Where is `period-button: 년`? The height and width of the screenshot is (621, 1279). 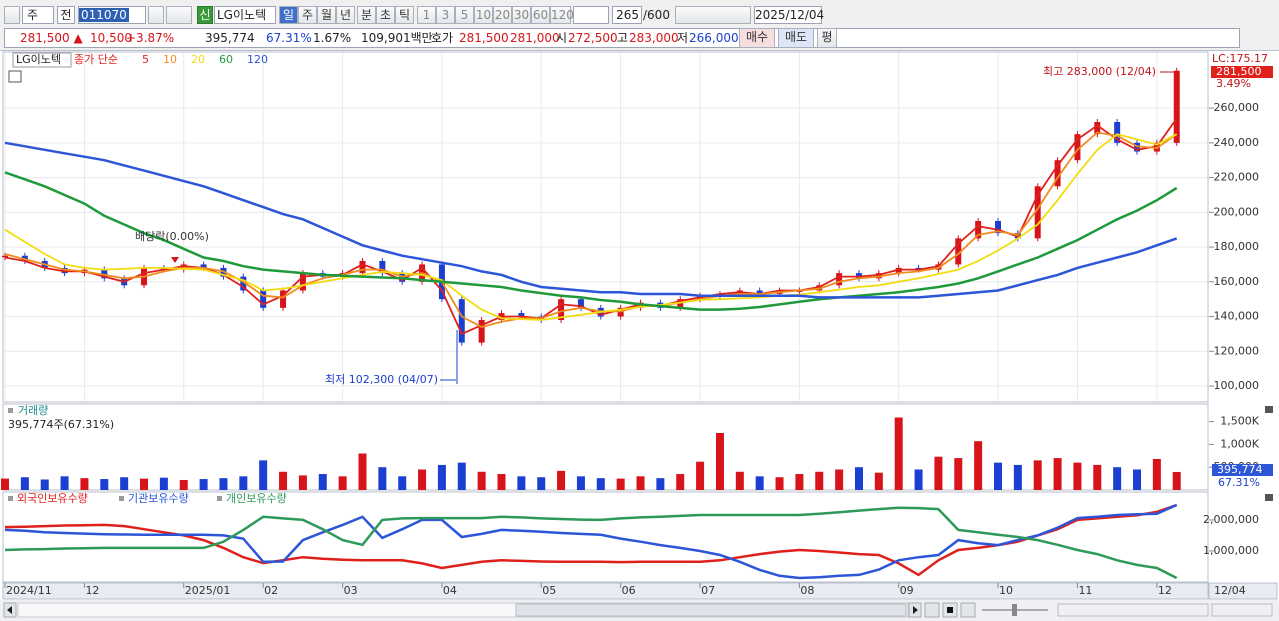
period-button: 년 is located at coordinates (345, 15).